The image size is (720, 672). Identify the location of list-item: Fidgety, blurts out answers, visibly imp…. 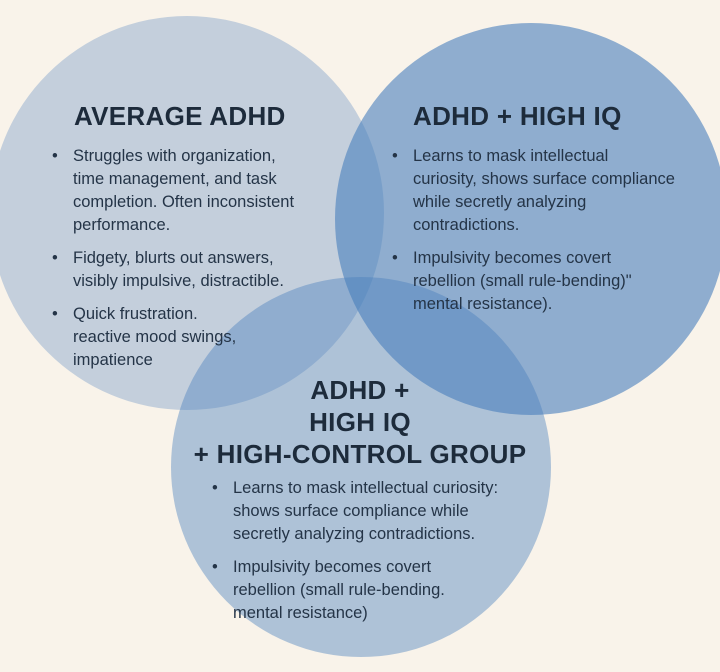
(203, 270).